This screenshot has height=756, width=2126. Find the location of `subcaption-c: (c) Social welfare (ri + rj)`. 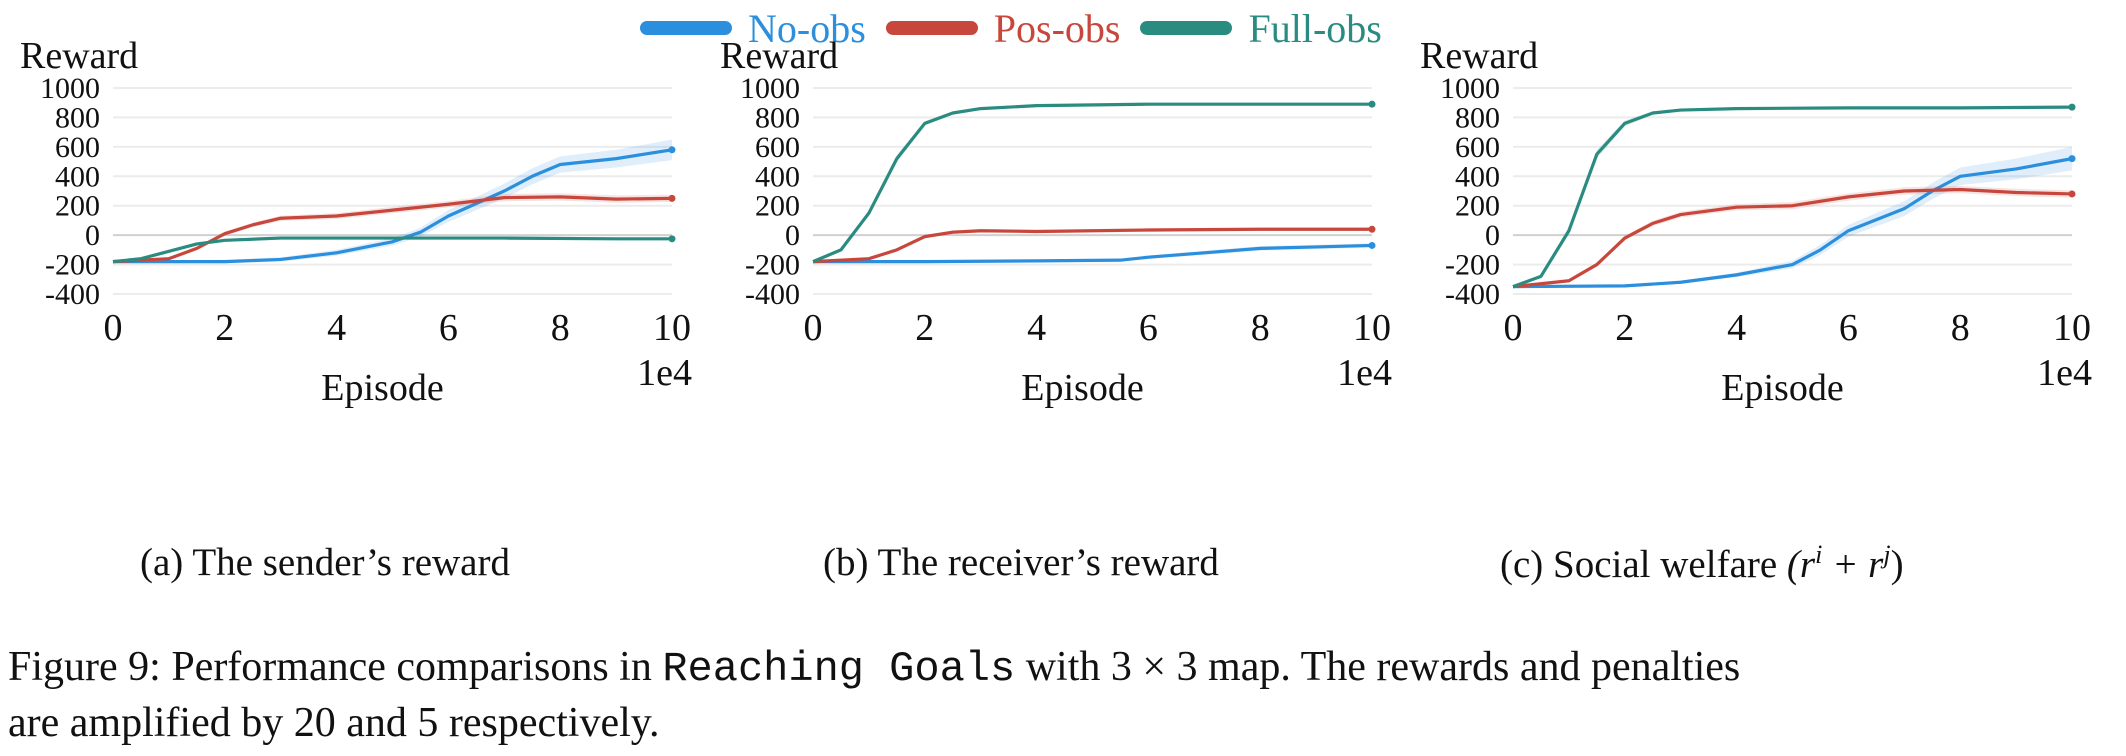

subcaption-c: (c) Social welfare (ri + rj) is located at coordinates (1702, 563).